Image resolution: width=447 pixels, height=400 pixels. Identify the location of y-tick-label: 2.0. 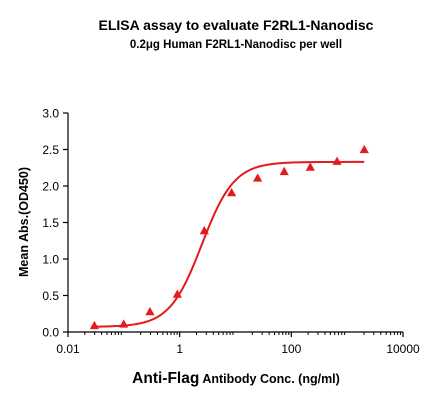
(50, 187).